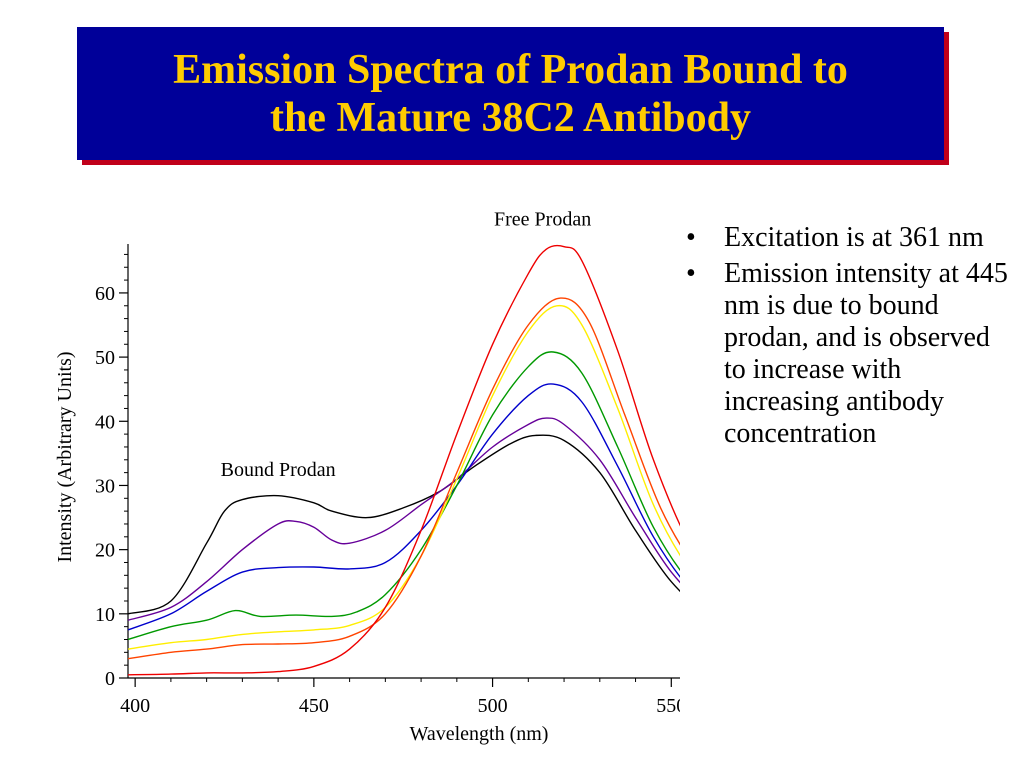 This screenshot has height=768, width=1024. Describe the element at coordinates (65, 456) in the screenshot. I see `y-axis-title: Intensity (Arbitrary Units)` at that location.